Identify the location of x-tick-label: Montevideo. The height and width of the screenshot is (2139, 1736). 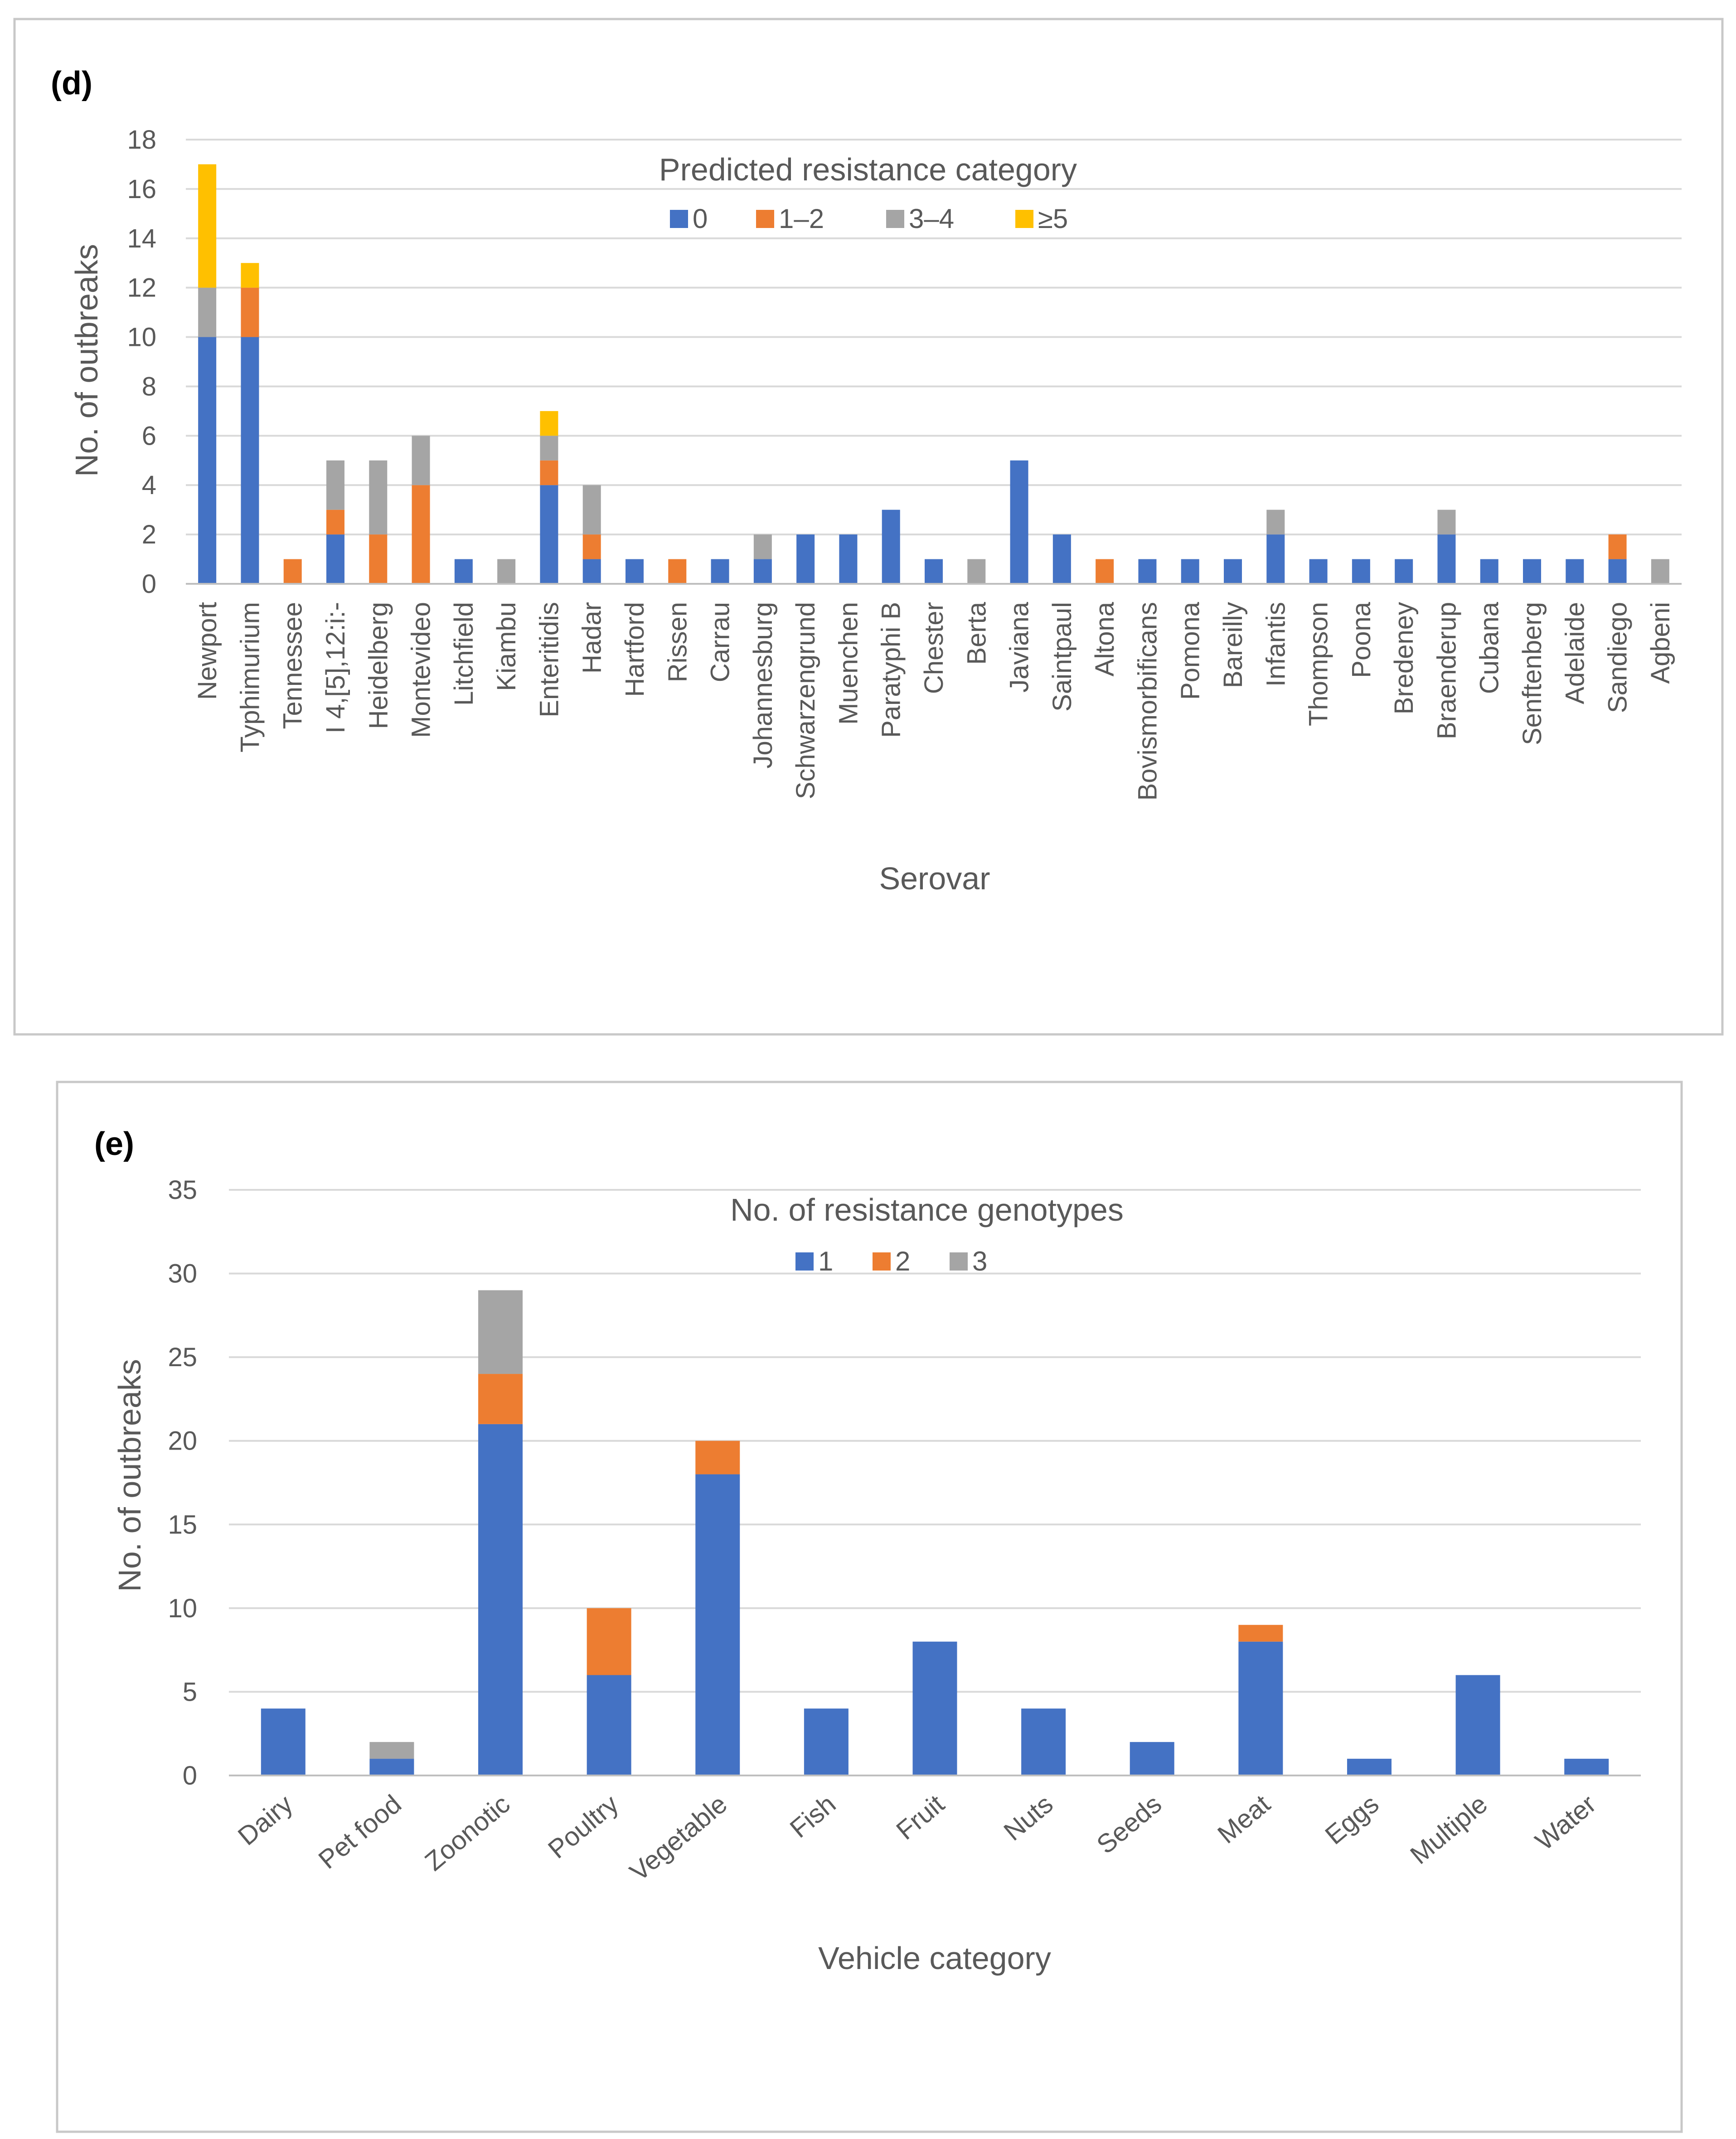
(421, 670).